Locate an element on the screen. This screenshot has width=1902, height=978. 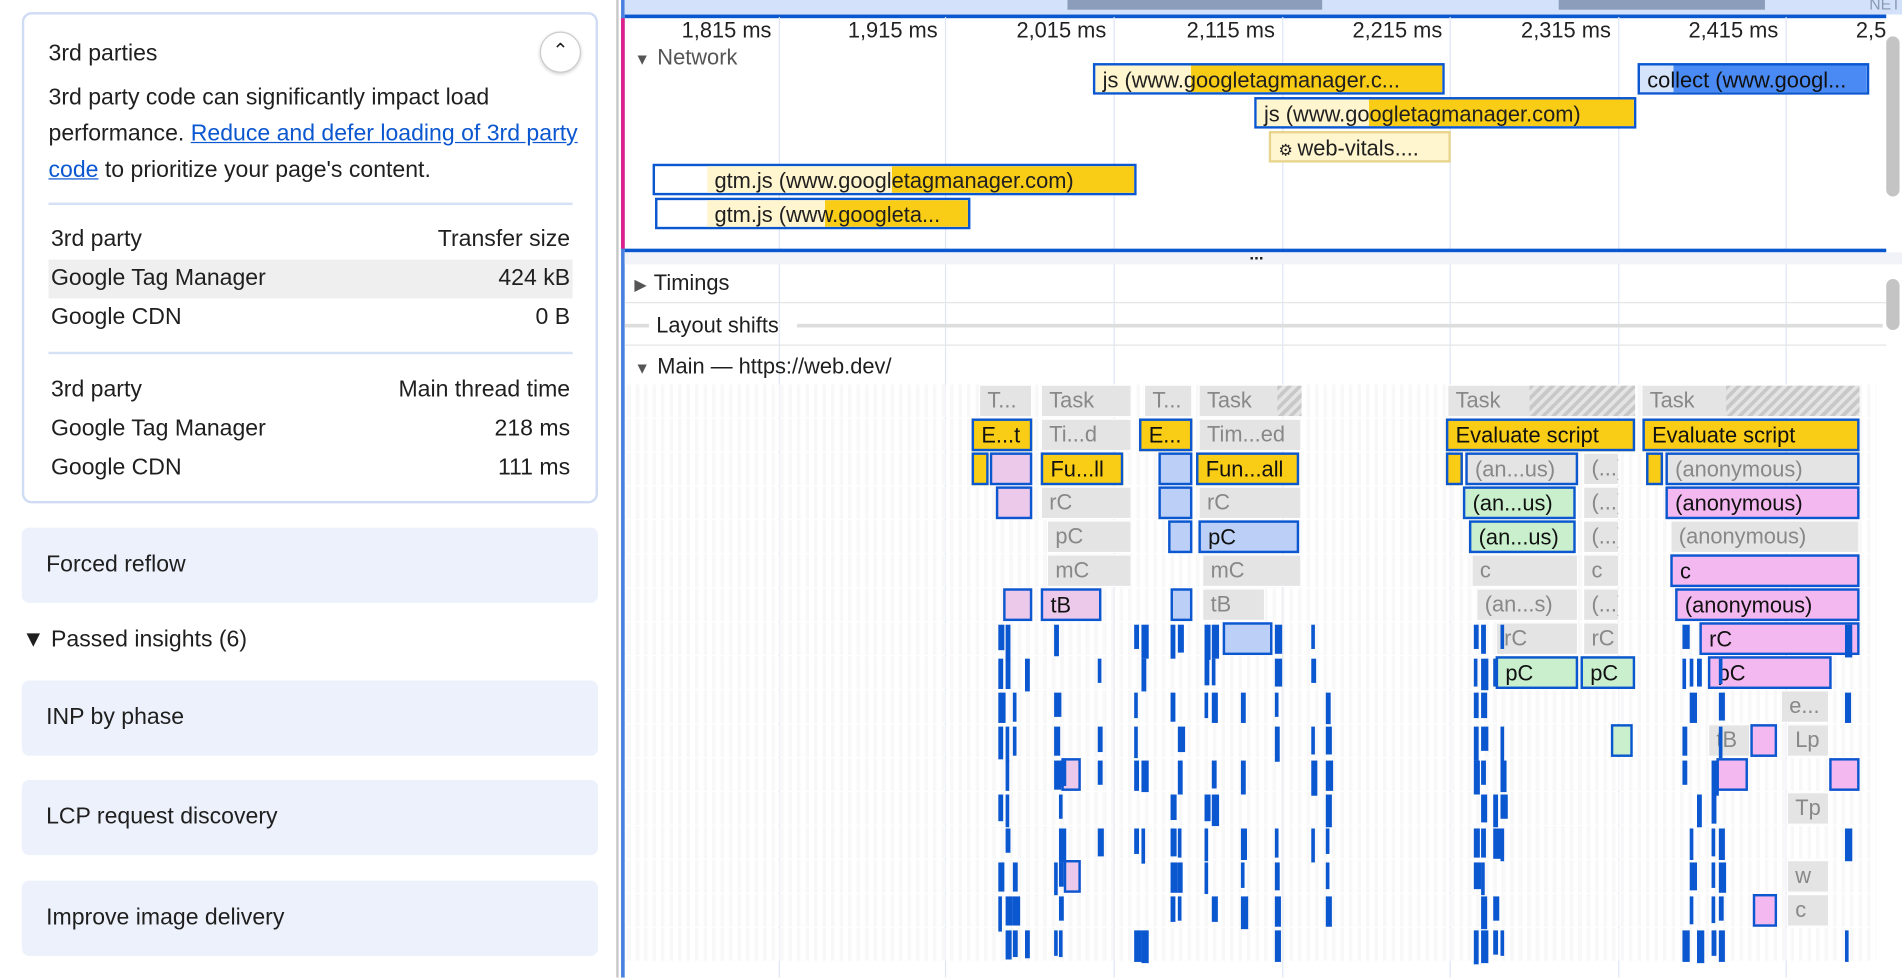
layout-shifts-track-header: Layout shifts is located at coordinates (717, 325).